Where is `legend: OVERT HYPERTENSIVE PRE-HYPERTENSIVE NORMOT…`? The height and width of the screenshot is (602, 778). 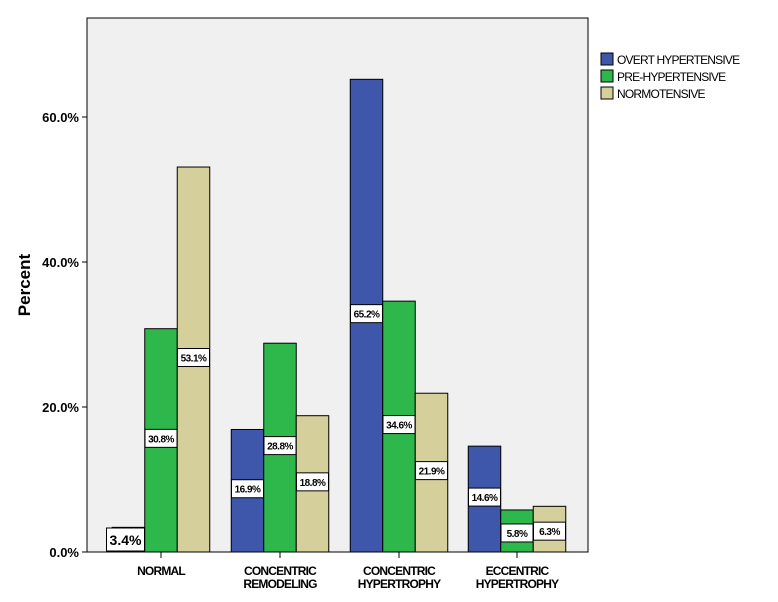 legend: OVERT HYPERTENSIVE PRE-HYPERTENSIVE NORMOT… is located at coordinates (670, 76).